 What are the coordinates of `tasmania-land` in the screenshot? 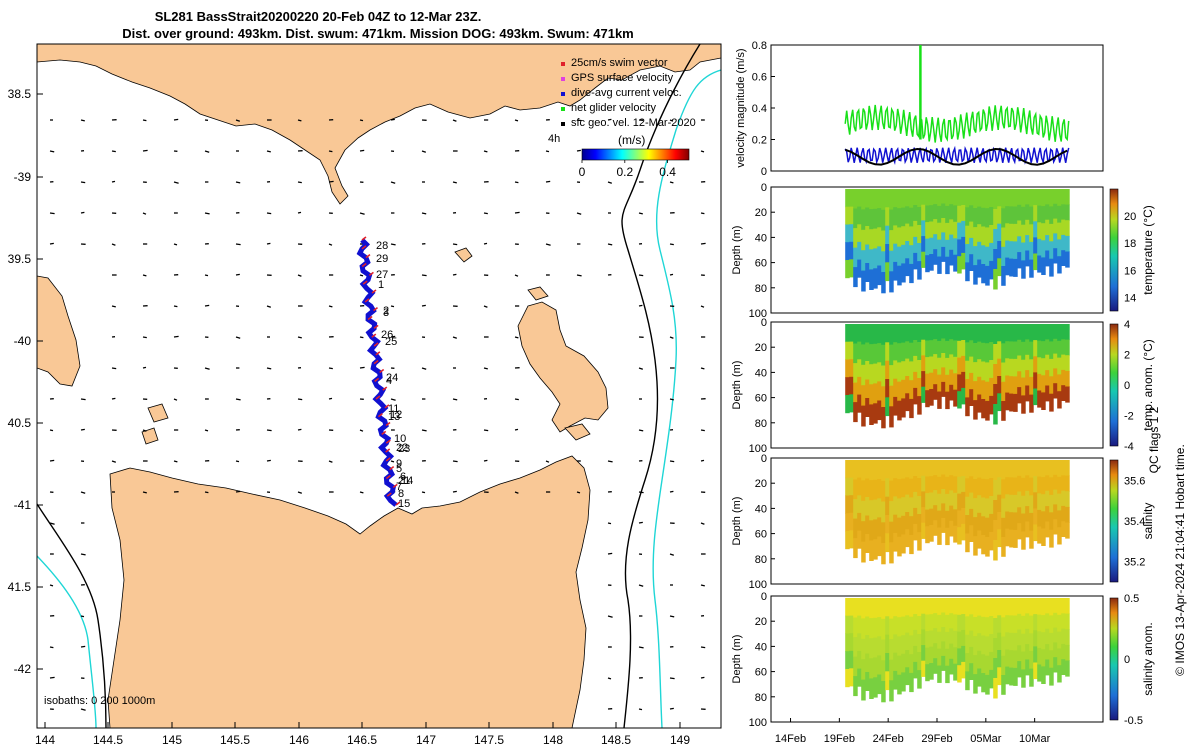 It's located at (349, 591).